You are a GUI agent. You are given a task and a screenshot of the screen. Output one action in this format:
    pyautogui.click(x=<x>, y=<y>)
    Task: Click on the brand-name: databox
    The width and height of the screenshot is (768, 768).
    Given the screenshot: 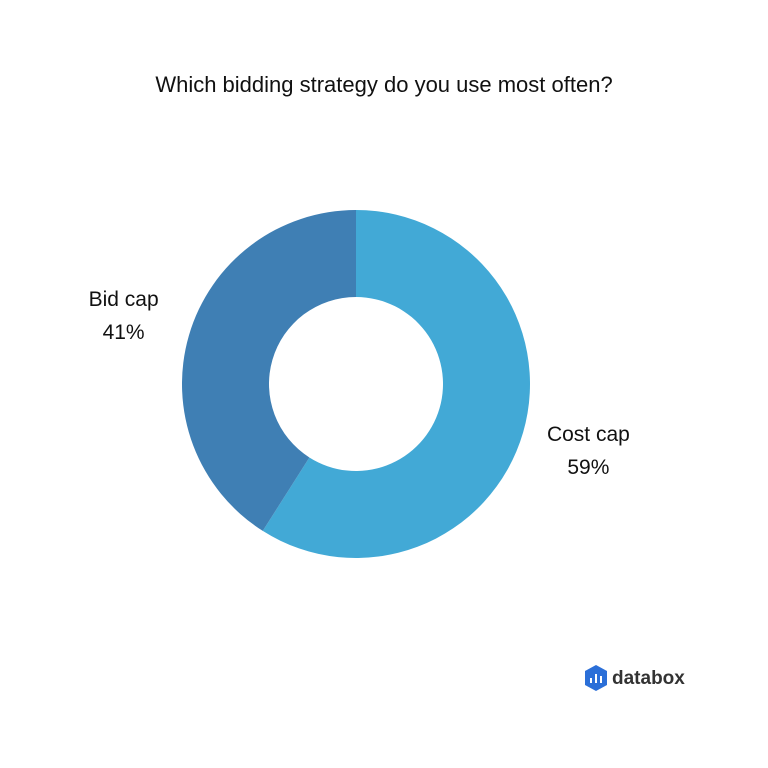 What is the action you would take?
    pyautogui.click(x=648, y=678)
    